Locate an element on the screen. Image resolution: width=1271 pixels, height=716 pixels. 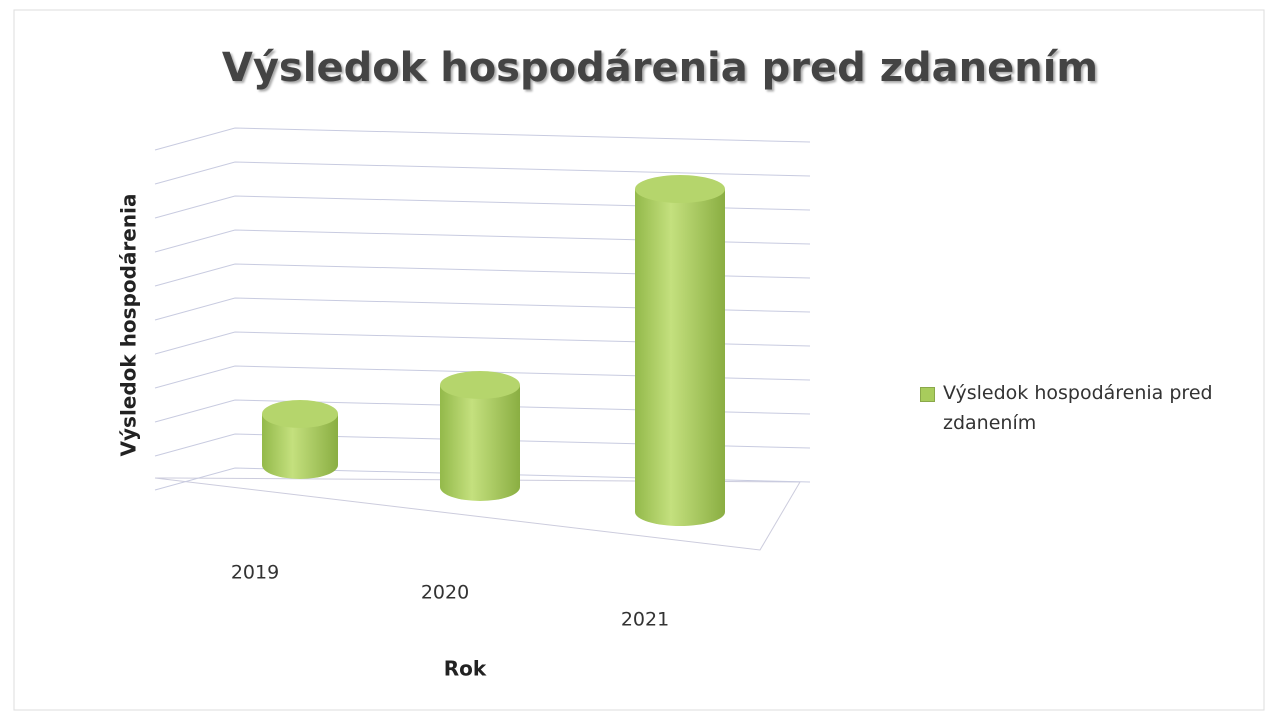
legend: Výsledok hospodárenia pred zdanením is located at coordinates (1080, 408).